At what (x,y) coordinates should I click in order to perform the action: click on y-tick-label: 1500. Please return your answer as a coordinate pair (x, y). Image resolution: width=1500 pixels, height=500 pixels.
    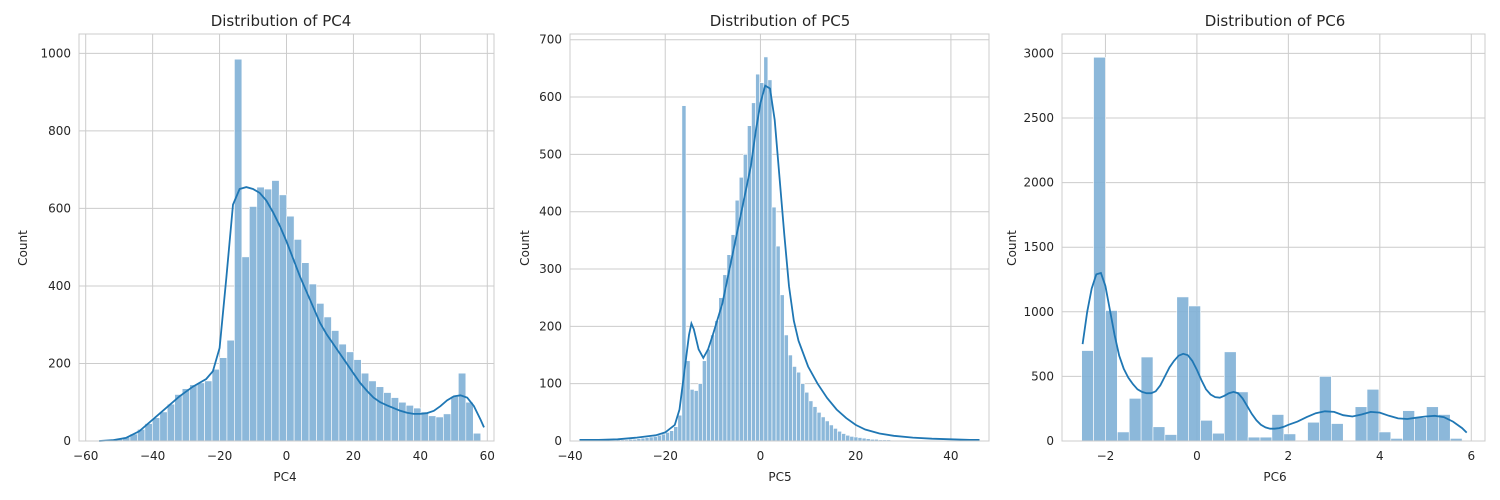
    Looking at the image, I should click on (1038, 247).